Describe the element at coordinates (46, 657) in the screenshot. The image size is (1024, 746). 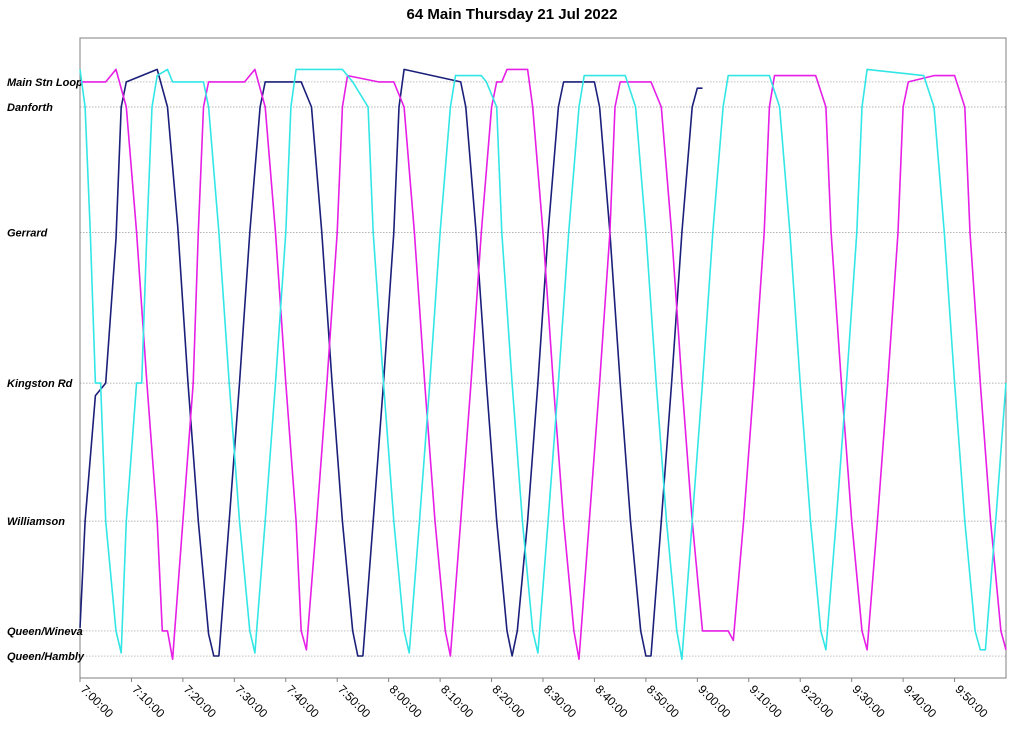
I see `stop-label-6: Queen/Hambly` at that location.